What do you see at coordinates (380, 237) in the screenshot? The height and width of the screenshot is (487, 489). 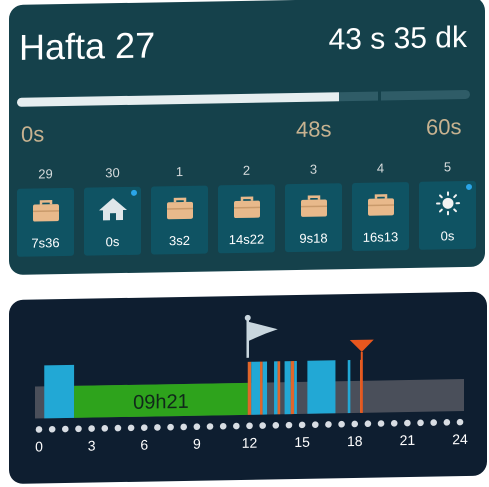 I see `day-duration: 16s13` at bounding box center [380, 237].